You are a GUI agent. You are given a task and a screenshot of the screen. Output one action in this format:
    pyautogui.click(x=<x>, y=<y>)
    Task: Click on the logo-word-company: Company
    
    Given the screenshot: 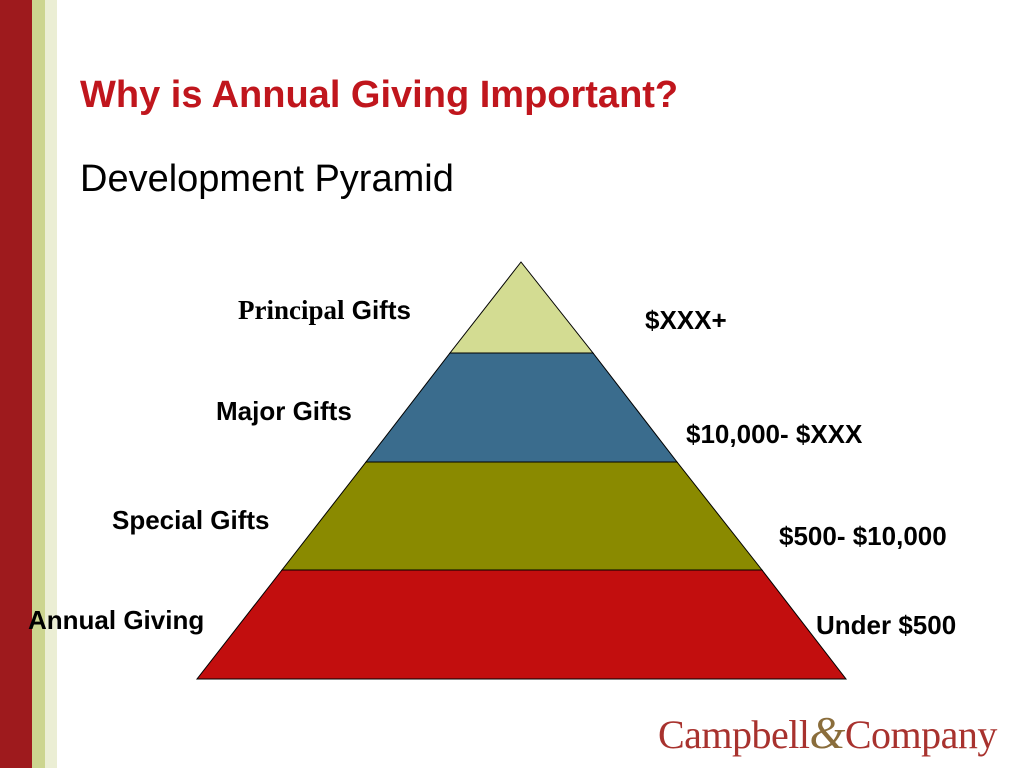 What is the action you would take?
    pyautogui.click(x=921, y=734)
    